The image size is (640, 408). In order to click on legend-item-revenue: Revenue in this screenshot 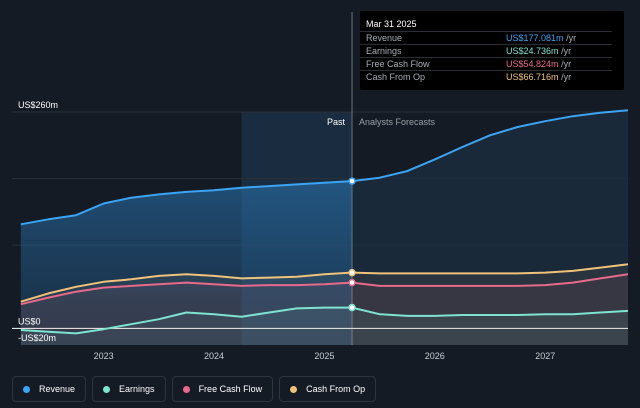, I will do `click(49, 389)`.